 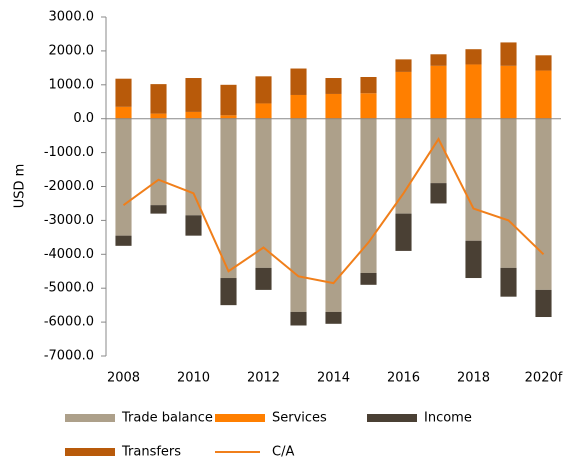 I want to click on legend-label: Trade balance, so click(x=167, y=418).